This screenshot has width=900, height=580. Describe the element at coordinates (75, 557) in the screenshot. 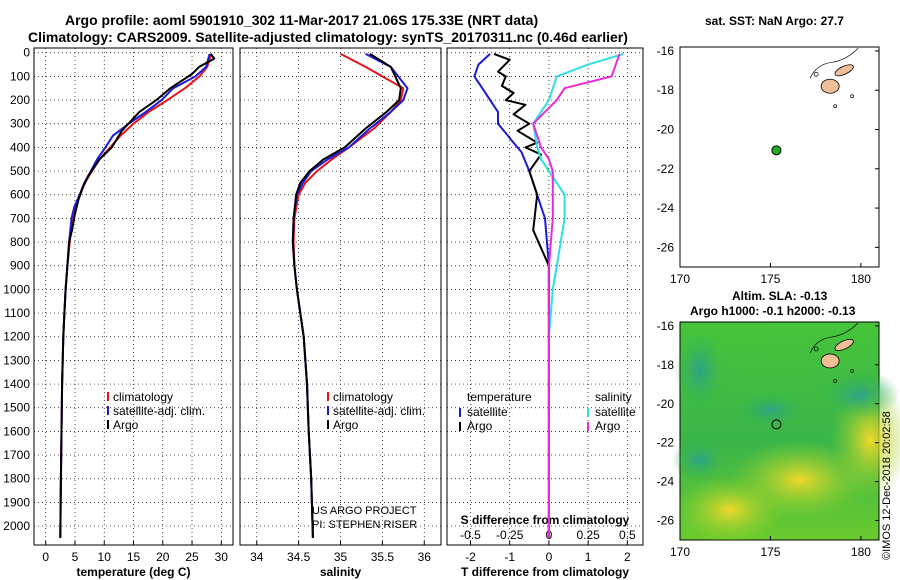

I see `x-tick-label: 5` at that location.